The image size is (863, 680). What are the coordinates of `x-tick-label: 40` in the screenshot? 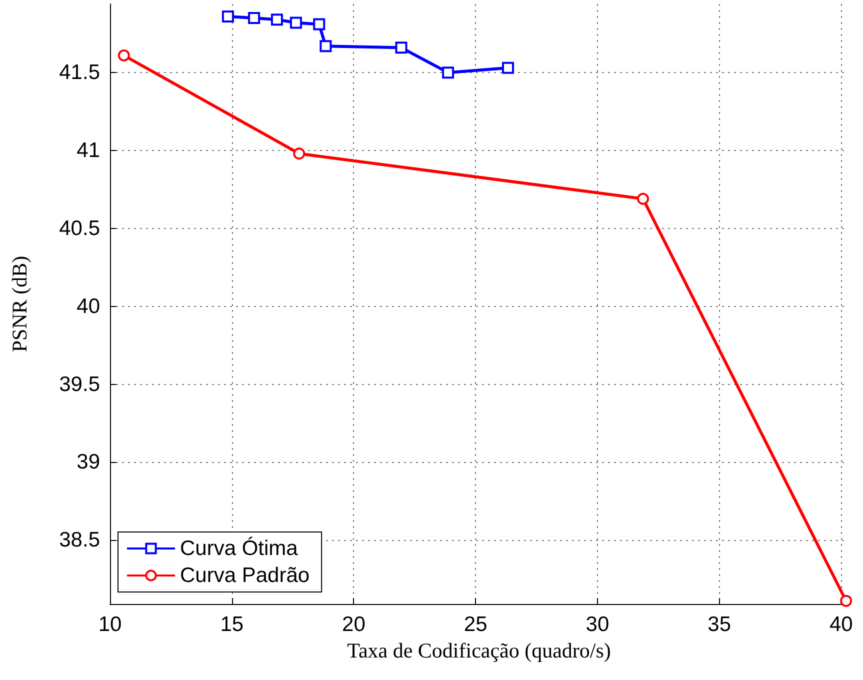 It's located at (841, 624).